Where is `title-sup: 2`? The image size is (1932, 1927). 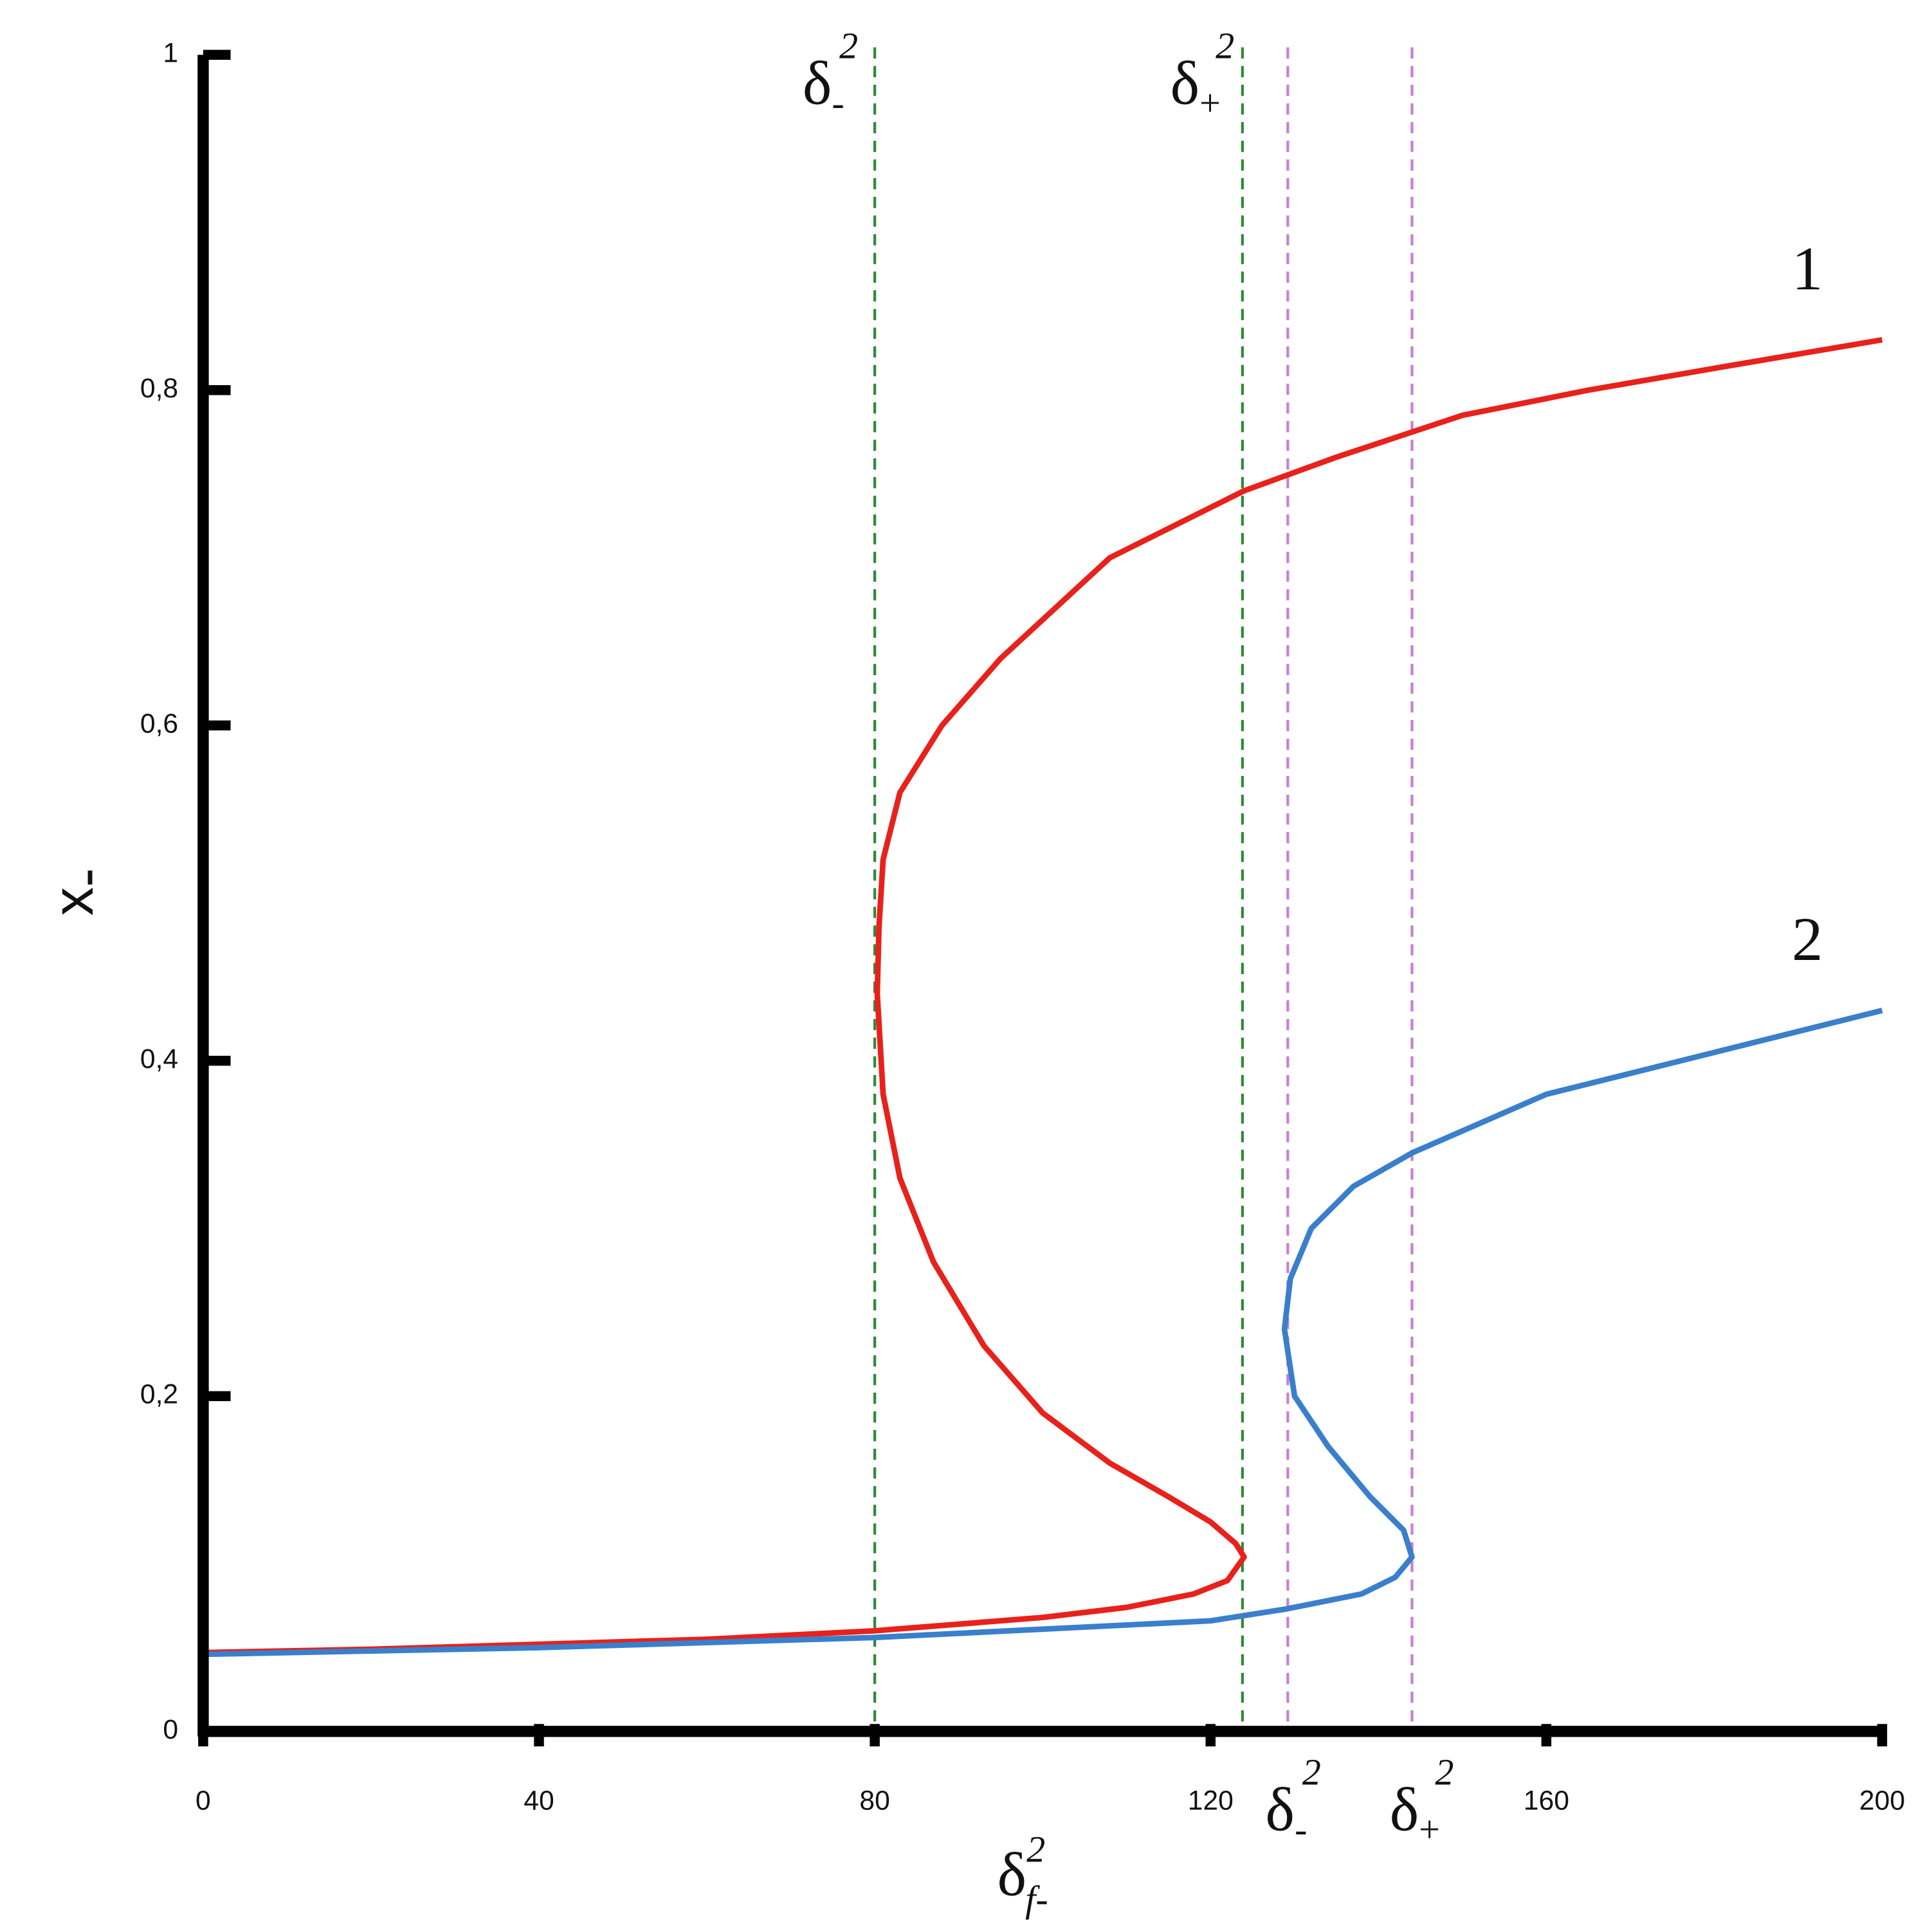
title-sup: 2 is located at coordinates (1035, 1849).